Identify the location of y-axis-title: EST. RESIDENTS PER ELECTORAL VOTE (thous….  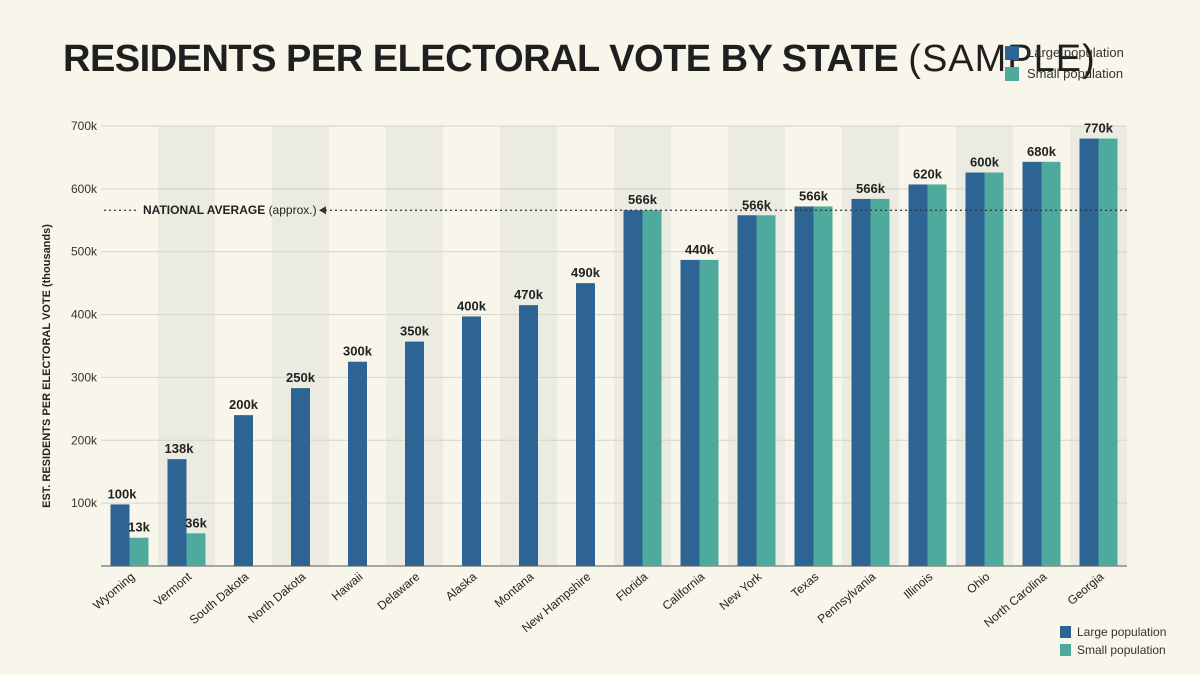
(47, 366).